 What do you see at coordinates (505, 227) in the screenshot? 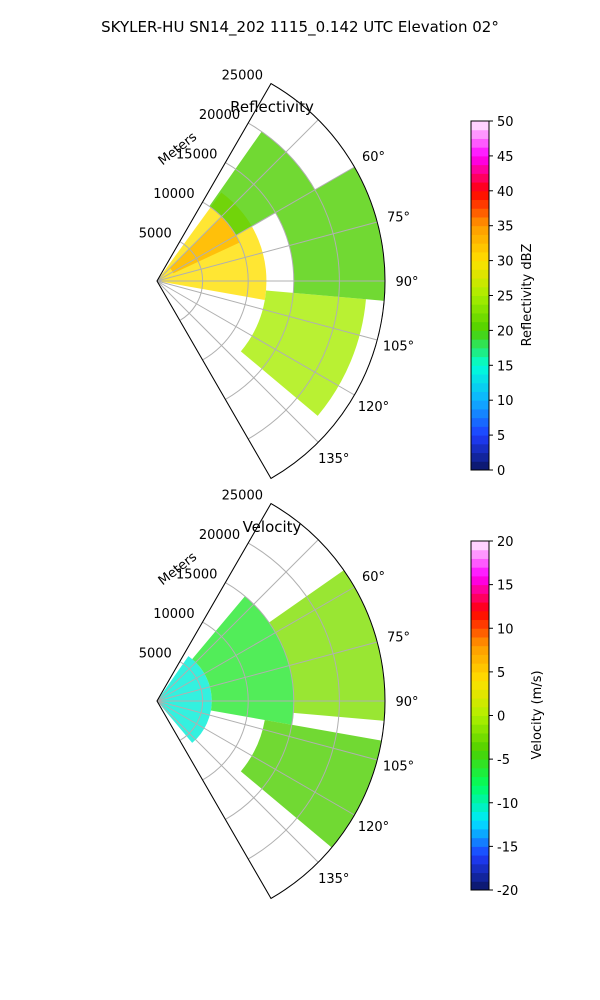
I see `colorbar-tick-label: 35` at bounding box center [505, 227].